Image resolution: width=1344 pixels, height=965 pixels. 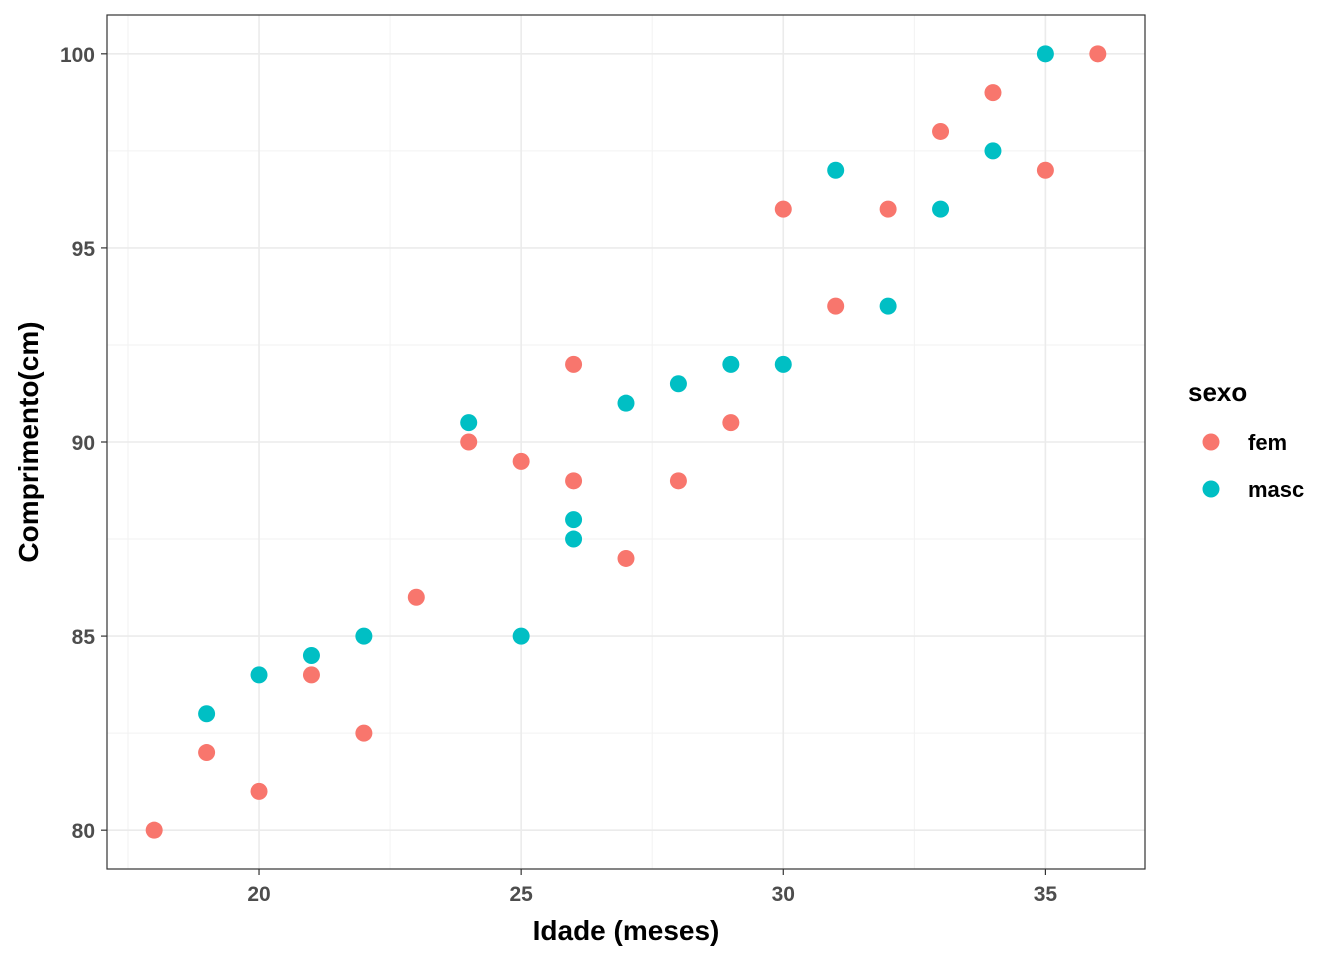 What do you see at coordinates (1046, 894) in the screenshot?
I see `x-tick-label: 35` at bounding box center [1046, 894].